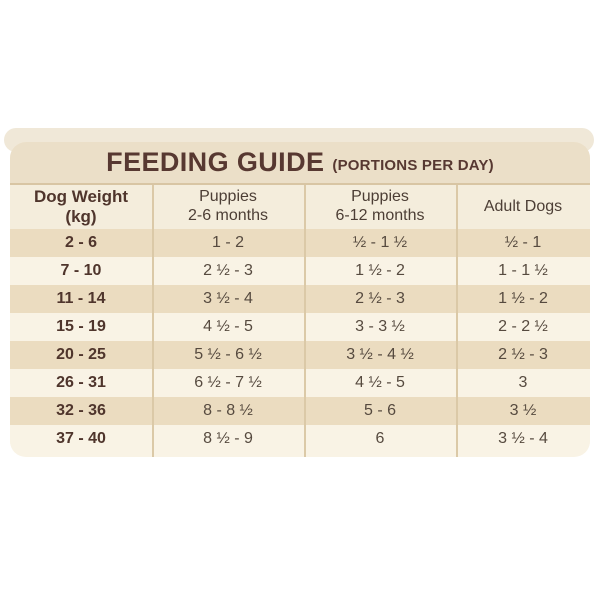  What do you see at coordinates (523, 298) in the screenshot?
I see `adult-dogs-cell: 1 ½ - 2` at bounding box center [523, 298].